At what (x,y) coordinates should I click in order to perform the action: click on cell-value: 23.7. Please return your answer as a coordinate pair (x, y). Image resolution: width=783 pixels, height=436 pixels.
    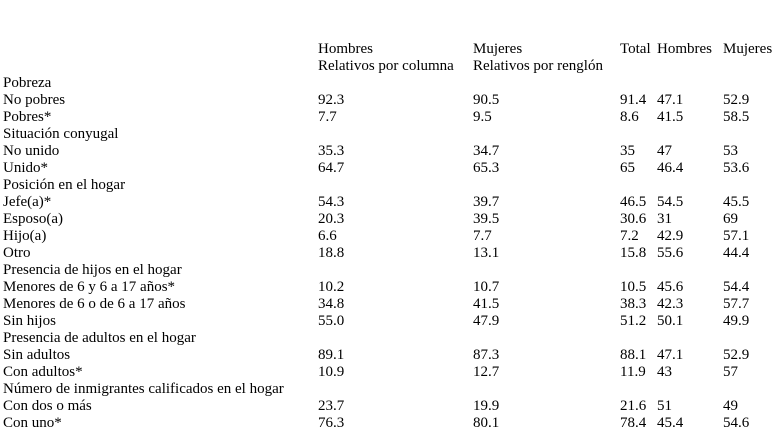
    Looking at the image, I should click on (331, 406).